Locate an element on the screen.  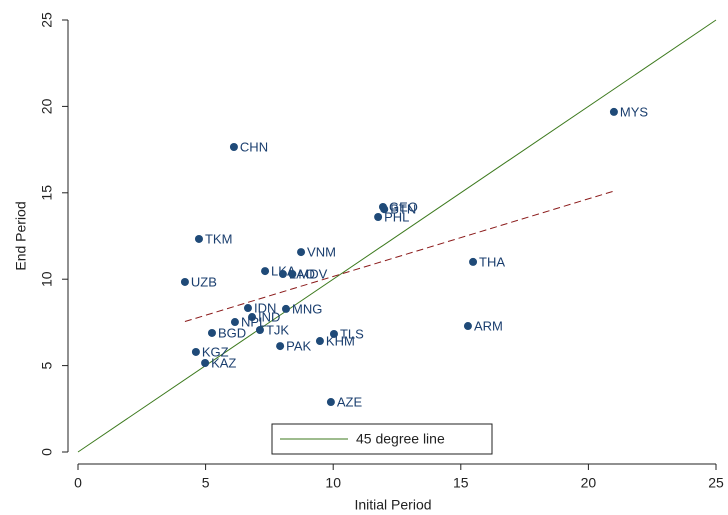
y-tick-label: 0 is located at coordinates (47, 452).